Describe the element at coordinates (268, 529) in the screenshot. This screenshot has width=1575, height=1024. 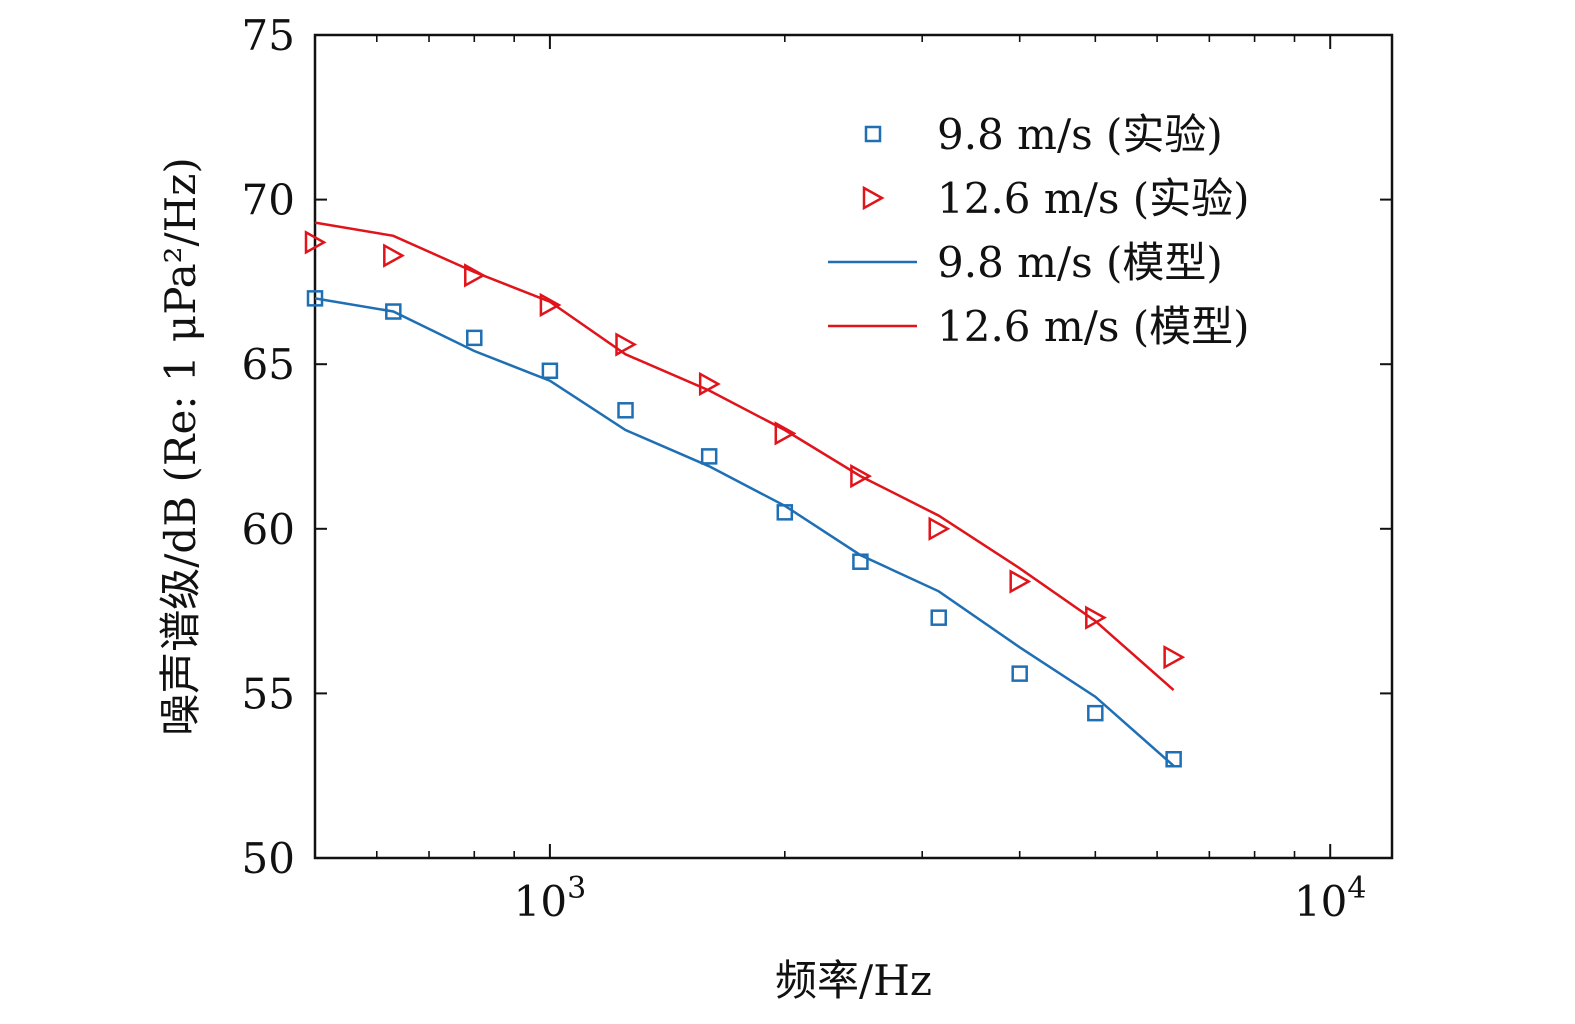
I see `y-tick-label: 60` at that location.